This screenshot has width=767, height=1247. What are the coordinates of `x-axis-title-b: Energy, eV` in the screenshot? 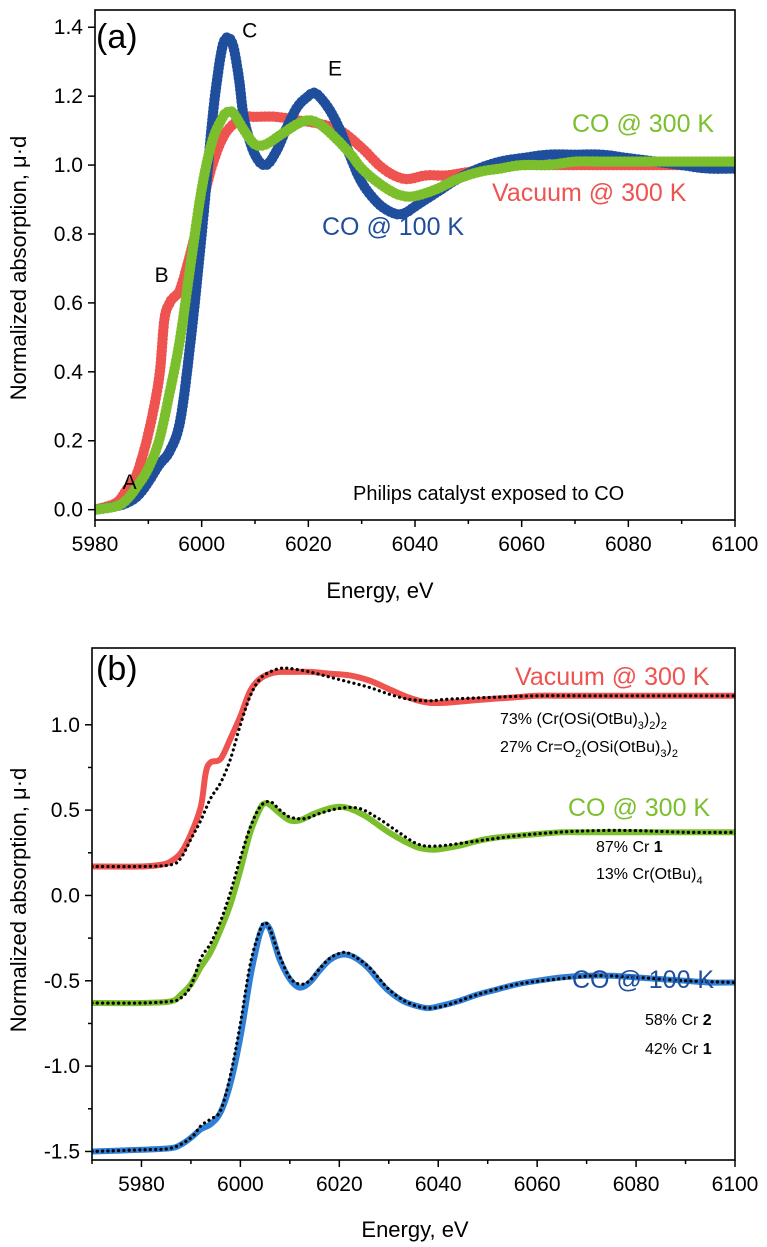 It's located at (415, 1229).